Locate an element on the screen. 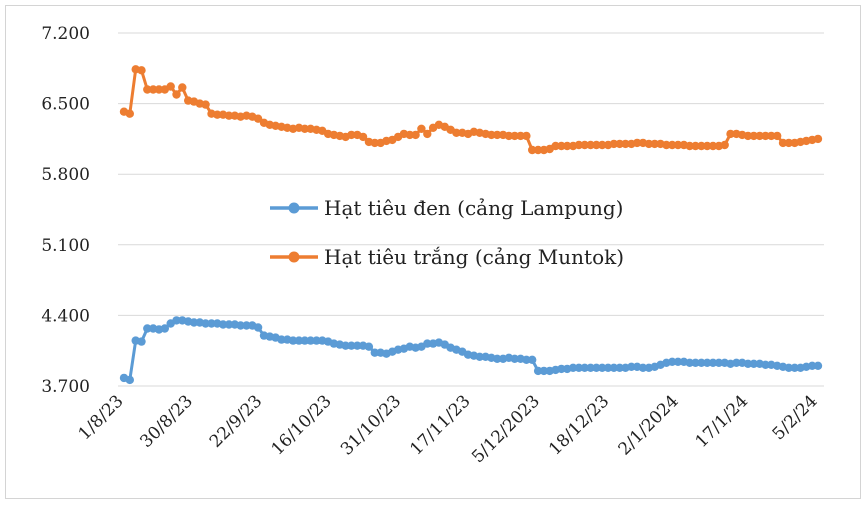  legend-swatch-marker-white is located at coordinates (294, 257).